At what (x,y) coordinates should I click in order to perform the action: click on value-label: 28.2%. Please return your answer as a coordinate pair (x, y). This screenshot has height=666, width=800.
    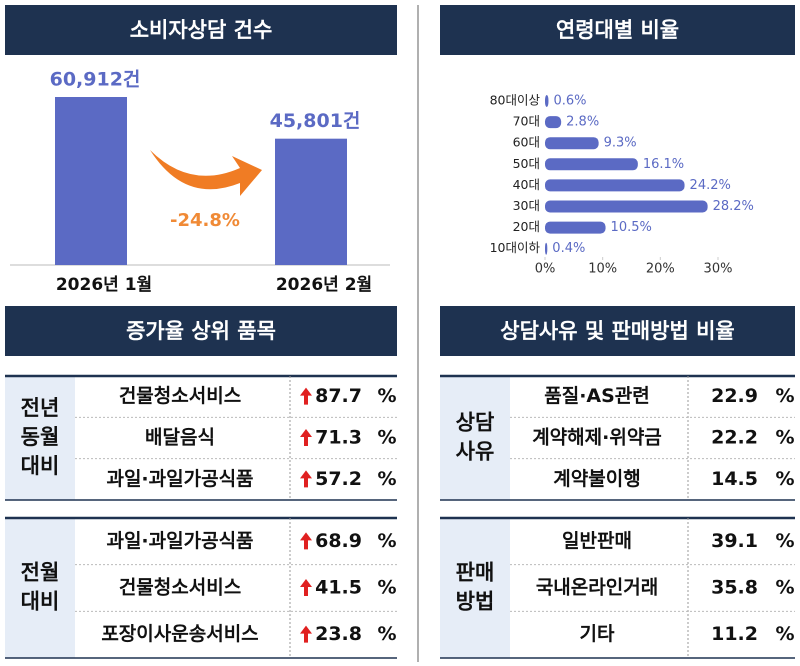
    Looking at the image, I should click on (733, 206).